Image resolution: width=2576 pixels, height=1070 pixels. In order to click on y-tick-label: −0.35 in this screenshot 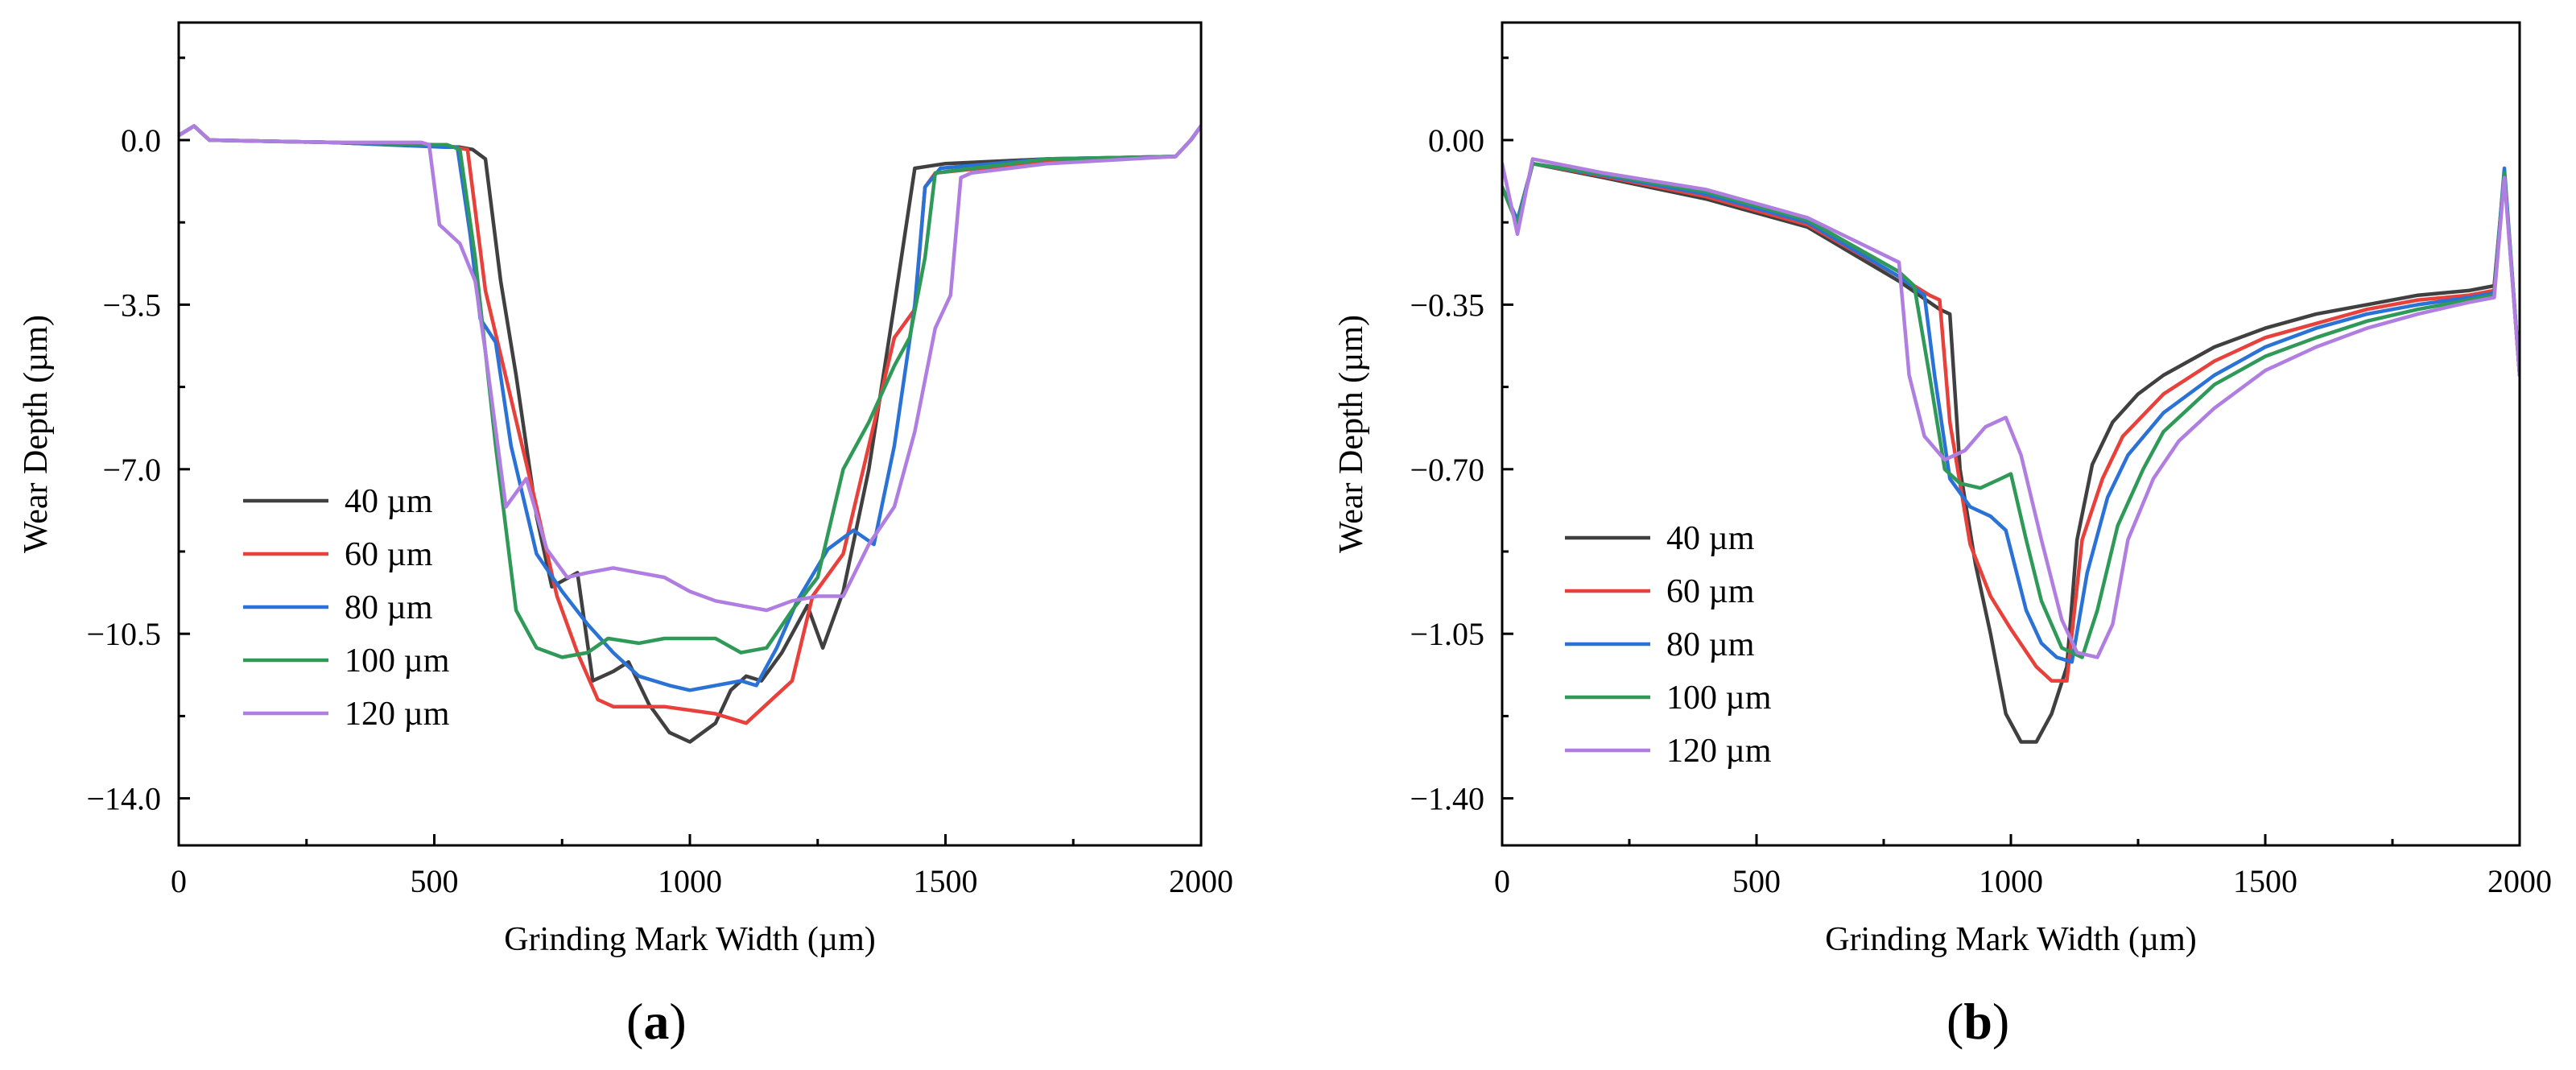, I will do `click(1447, 305)`.